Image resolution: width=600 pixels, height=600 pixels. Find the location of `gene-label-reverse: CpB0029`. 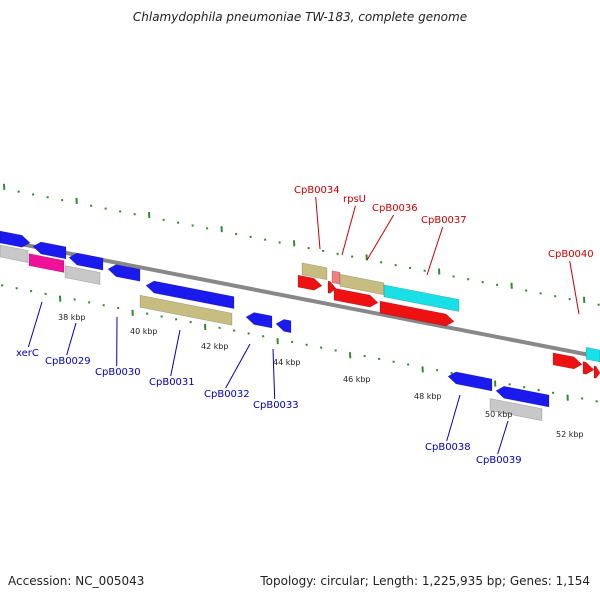

gene-label-reverse: CpB0029 is located at coordinates (68, 361).